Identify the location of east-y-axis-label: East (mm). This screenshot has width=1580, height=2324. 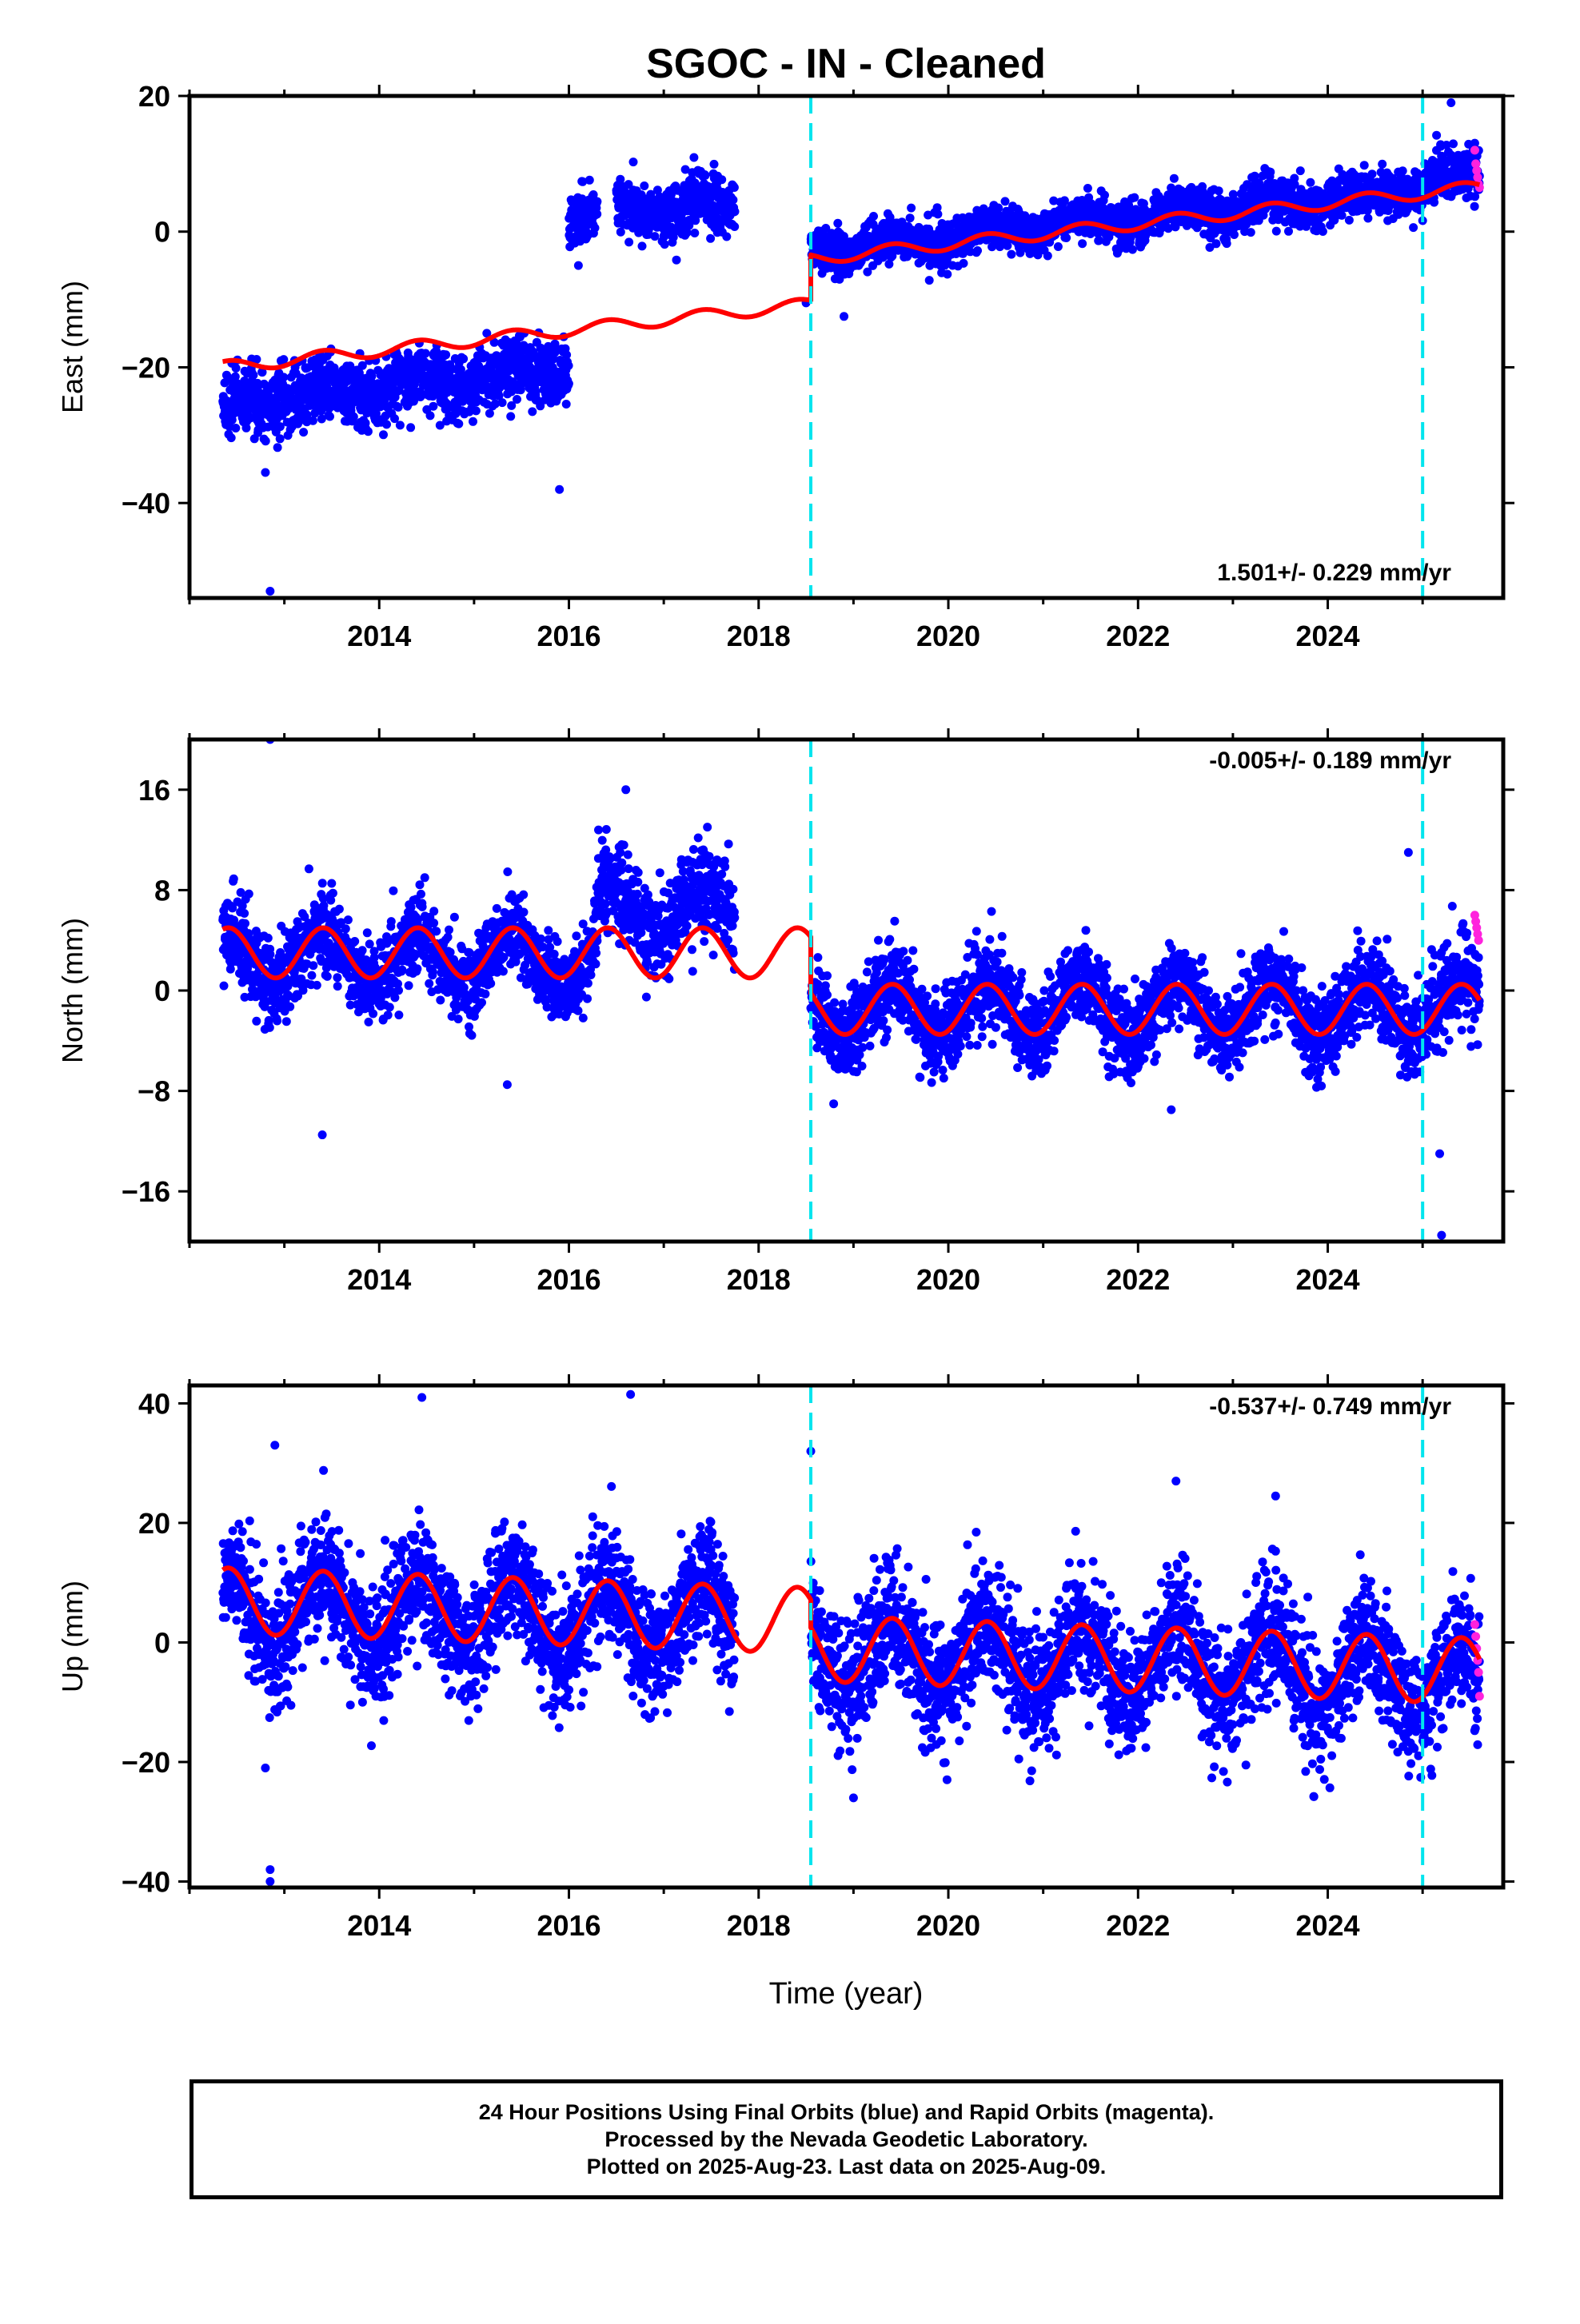
(72, 347).